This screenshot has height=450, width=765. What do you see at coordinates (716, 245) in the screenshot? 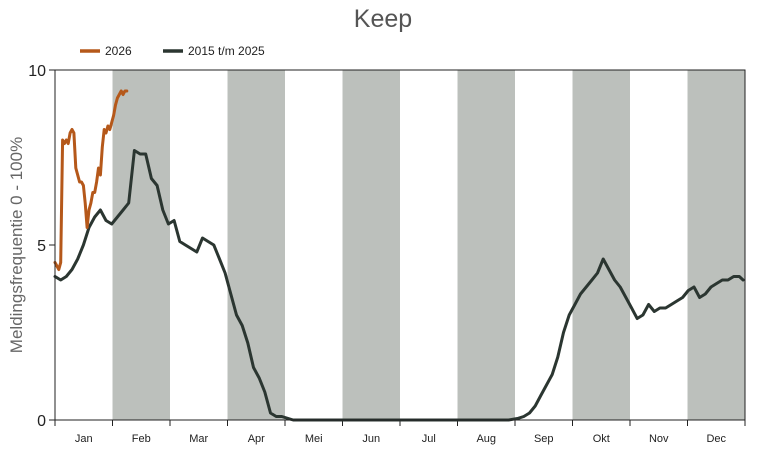
I see `shade-dec` at bounding box center [716, 245].